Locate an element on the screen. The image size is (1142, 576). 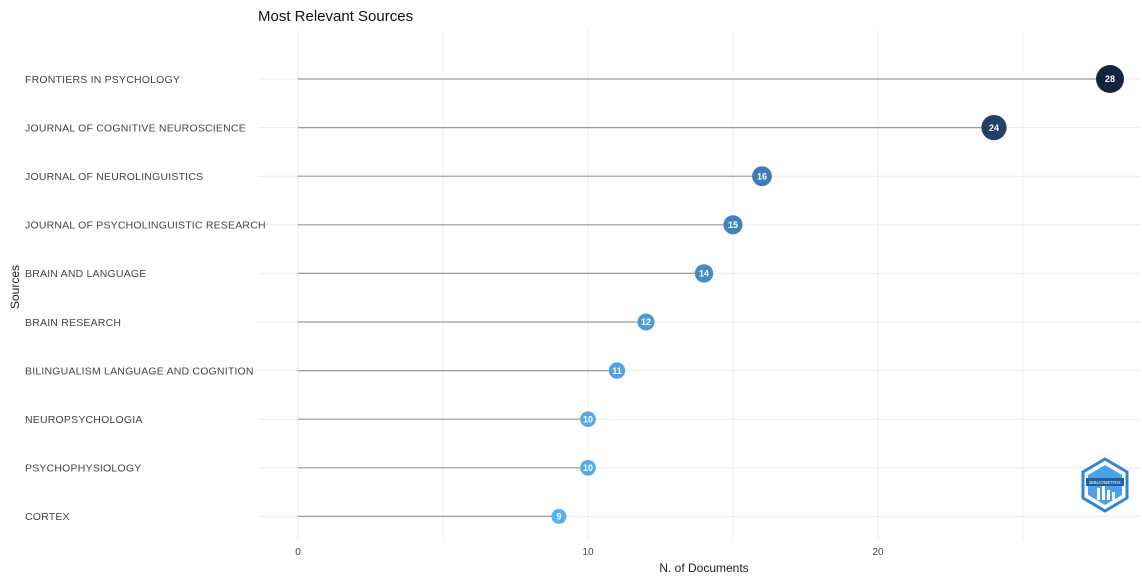
point-value-label: 14 is located at coordinates (704, 274).